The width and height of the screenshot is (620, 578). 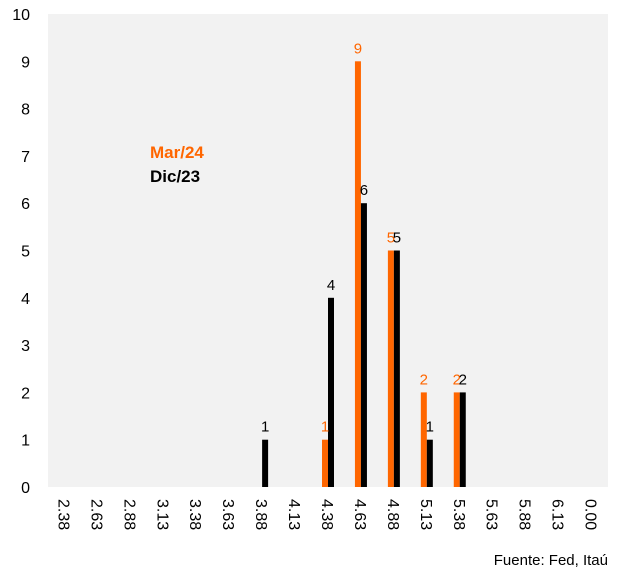 I want to click on x-tick-label: 5.13, so click(x=425, y=514).